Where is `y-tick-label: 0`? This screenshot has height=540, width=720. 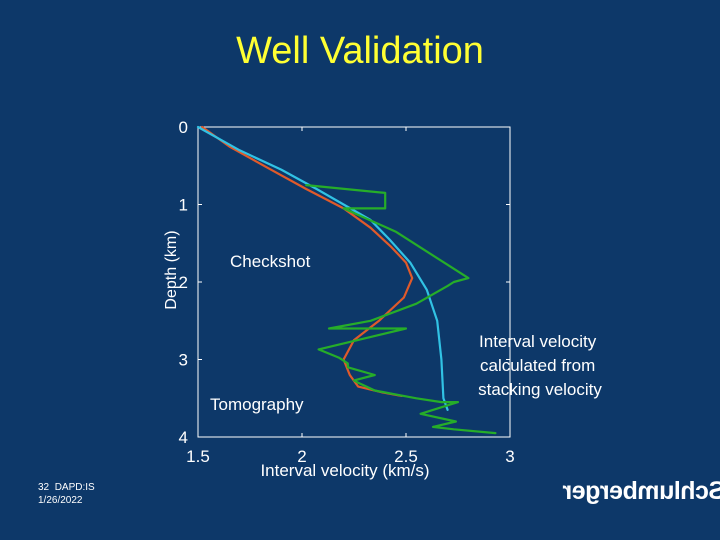
y-tick-label: 0 is located at coordinates (183, 127).